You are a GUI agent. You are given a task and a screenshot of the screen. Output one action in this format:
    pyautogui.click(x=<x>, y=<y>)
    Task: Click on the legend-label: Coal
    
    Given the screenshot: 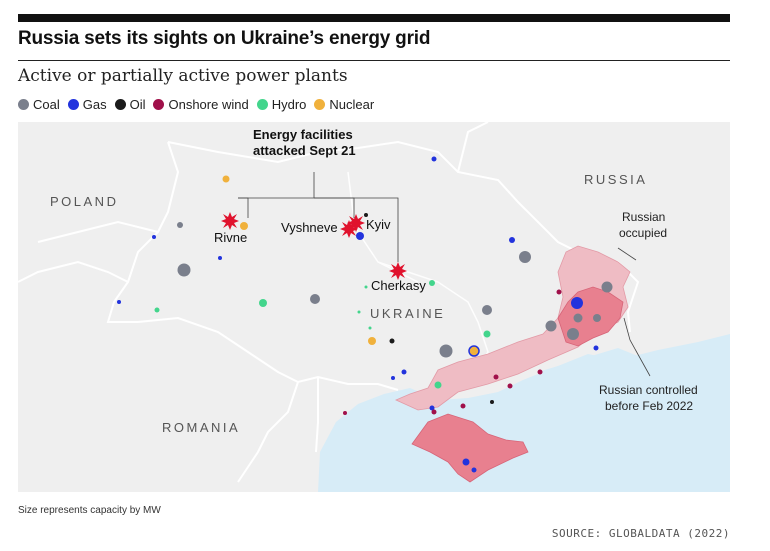 What is the action you would take?
    pyautogui.click(x=46, y=104)
    